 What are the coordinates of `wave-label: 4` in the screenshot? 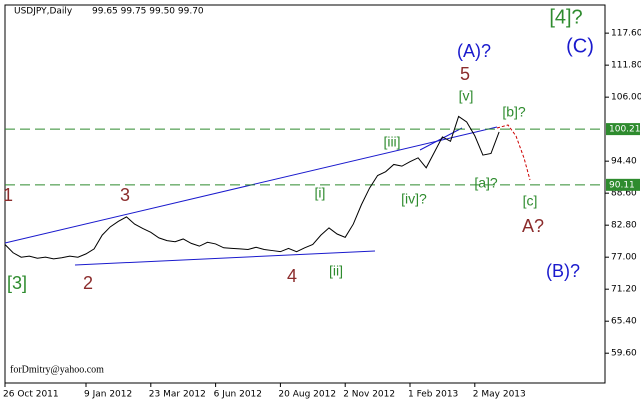 It's located at (292, 276).